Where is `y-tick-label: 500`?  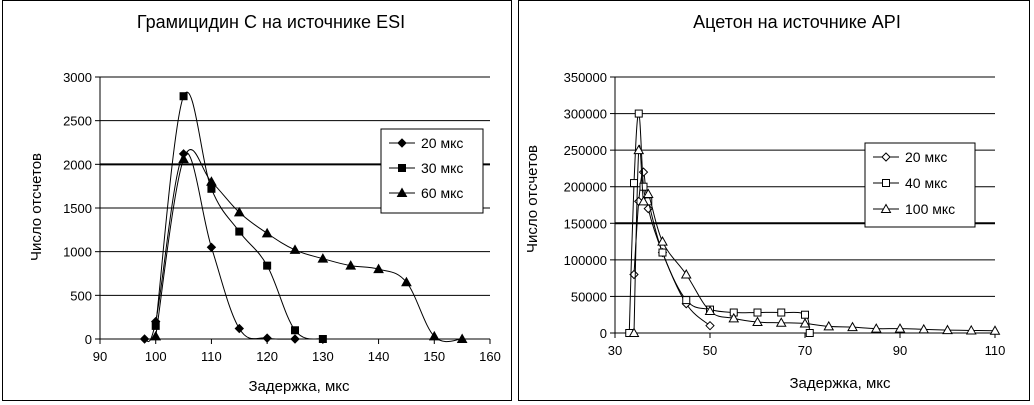 y-tick-label: 500 is located at coordinates (81, 295).